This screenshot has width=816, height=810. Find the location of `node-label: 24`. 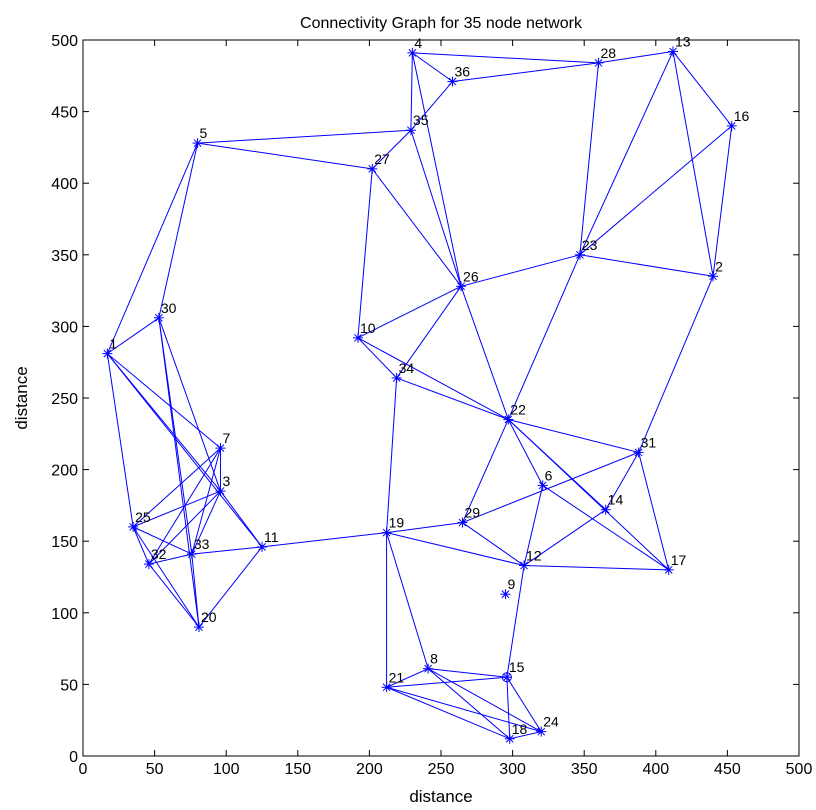

node-label: 24 is located at coordinates (551, 722).